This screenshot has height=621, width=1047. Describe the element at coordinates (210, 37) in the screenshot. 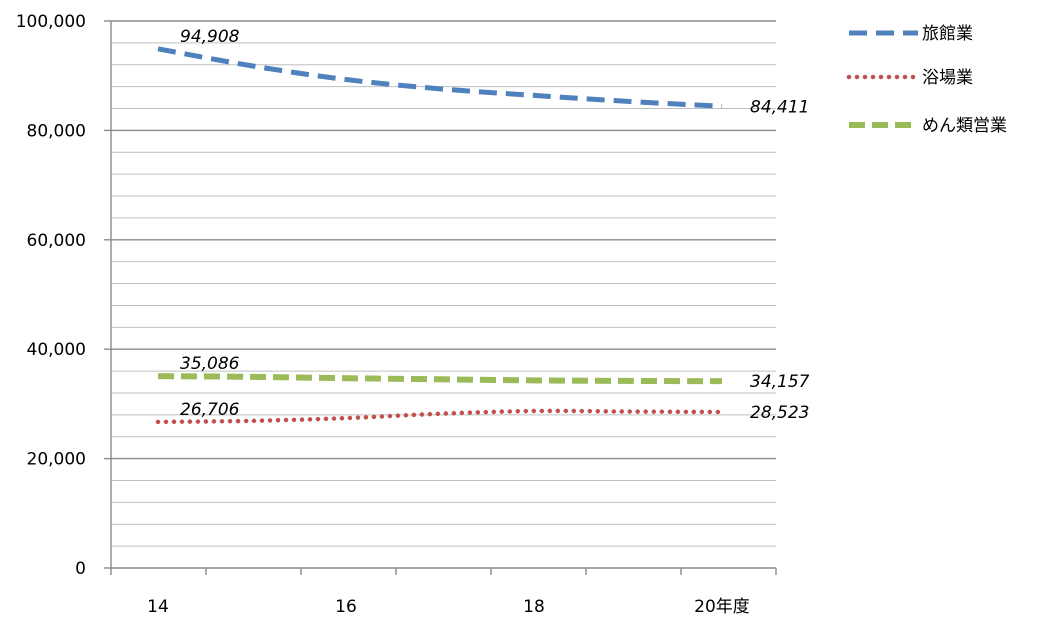

I see `data-label: 94,908` at that location.